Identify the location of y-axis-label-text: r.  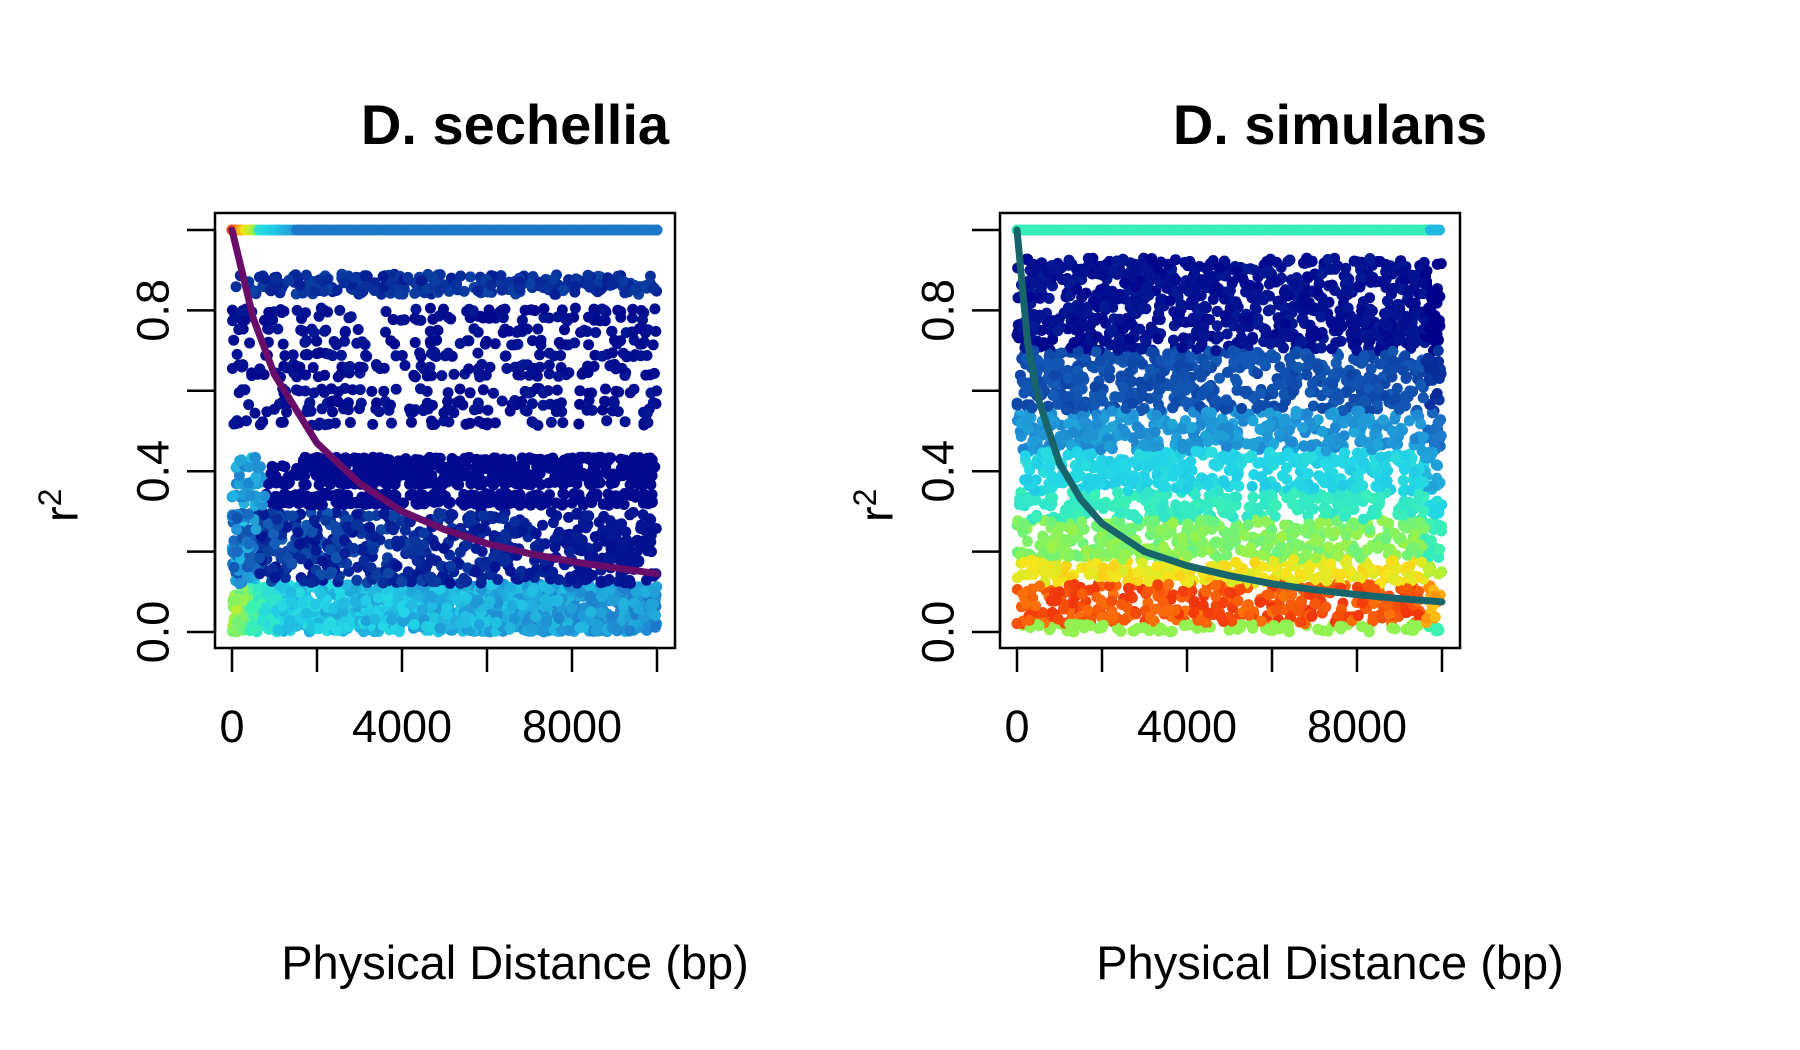
(61, 514).